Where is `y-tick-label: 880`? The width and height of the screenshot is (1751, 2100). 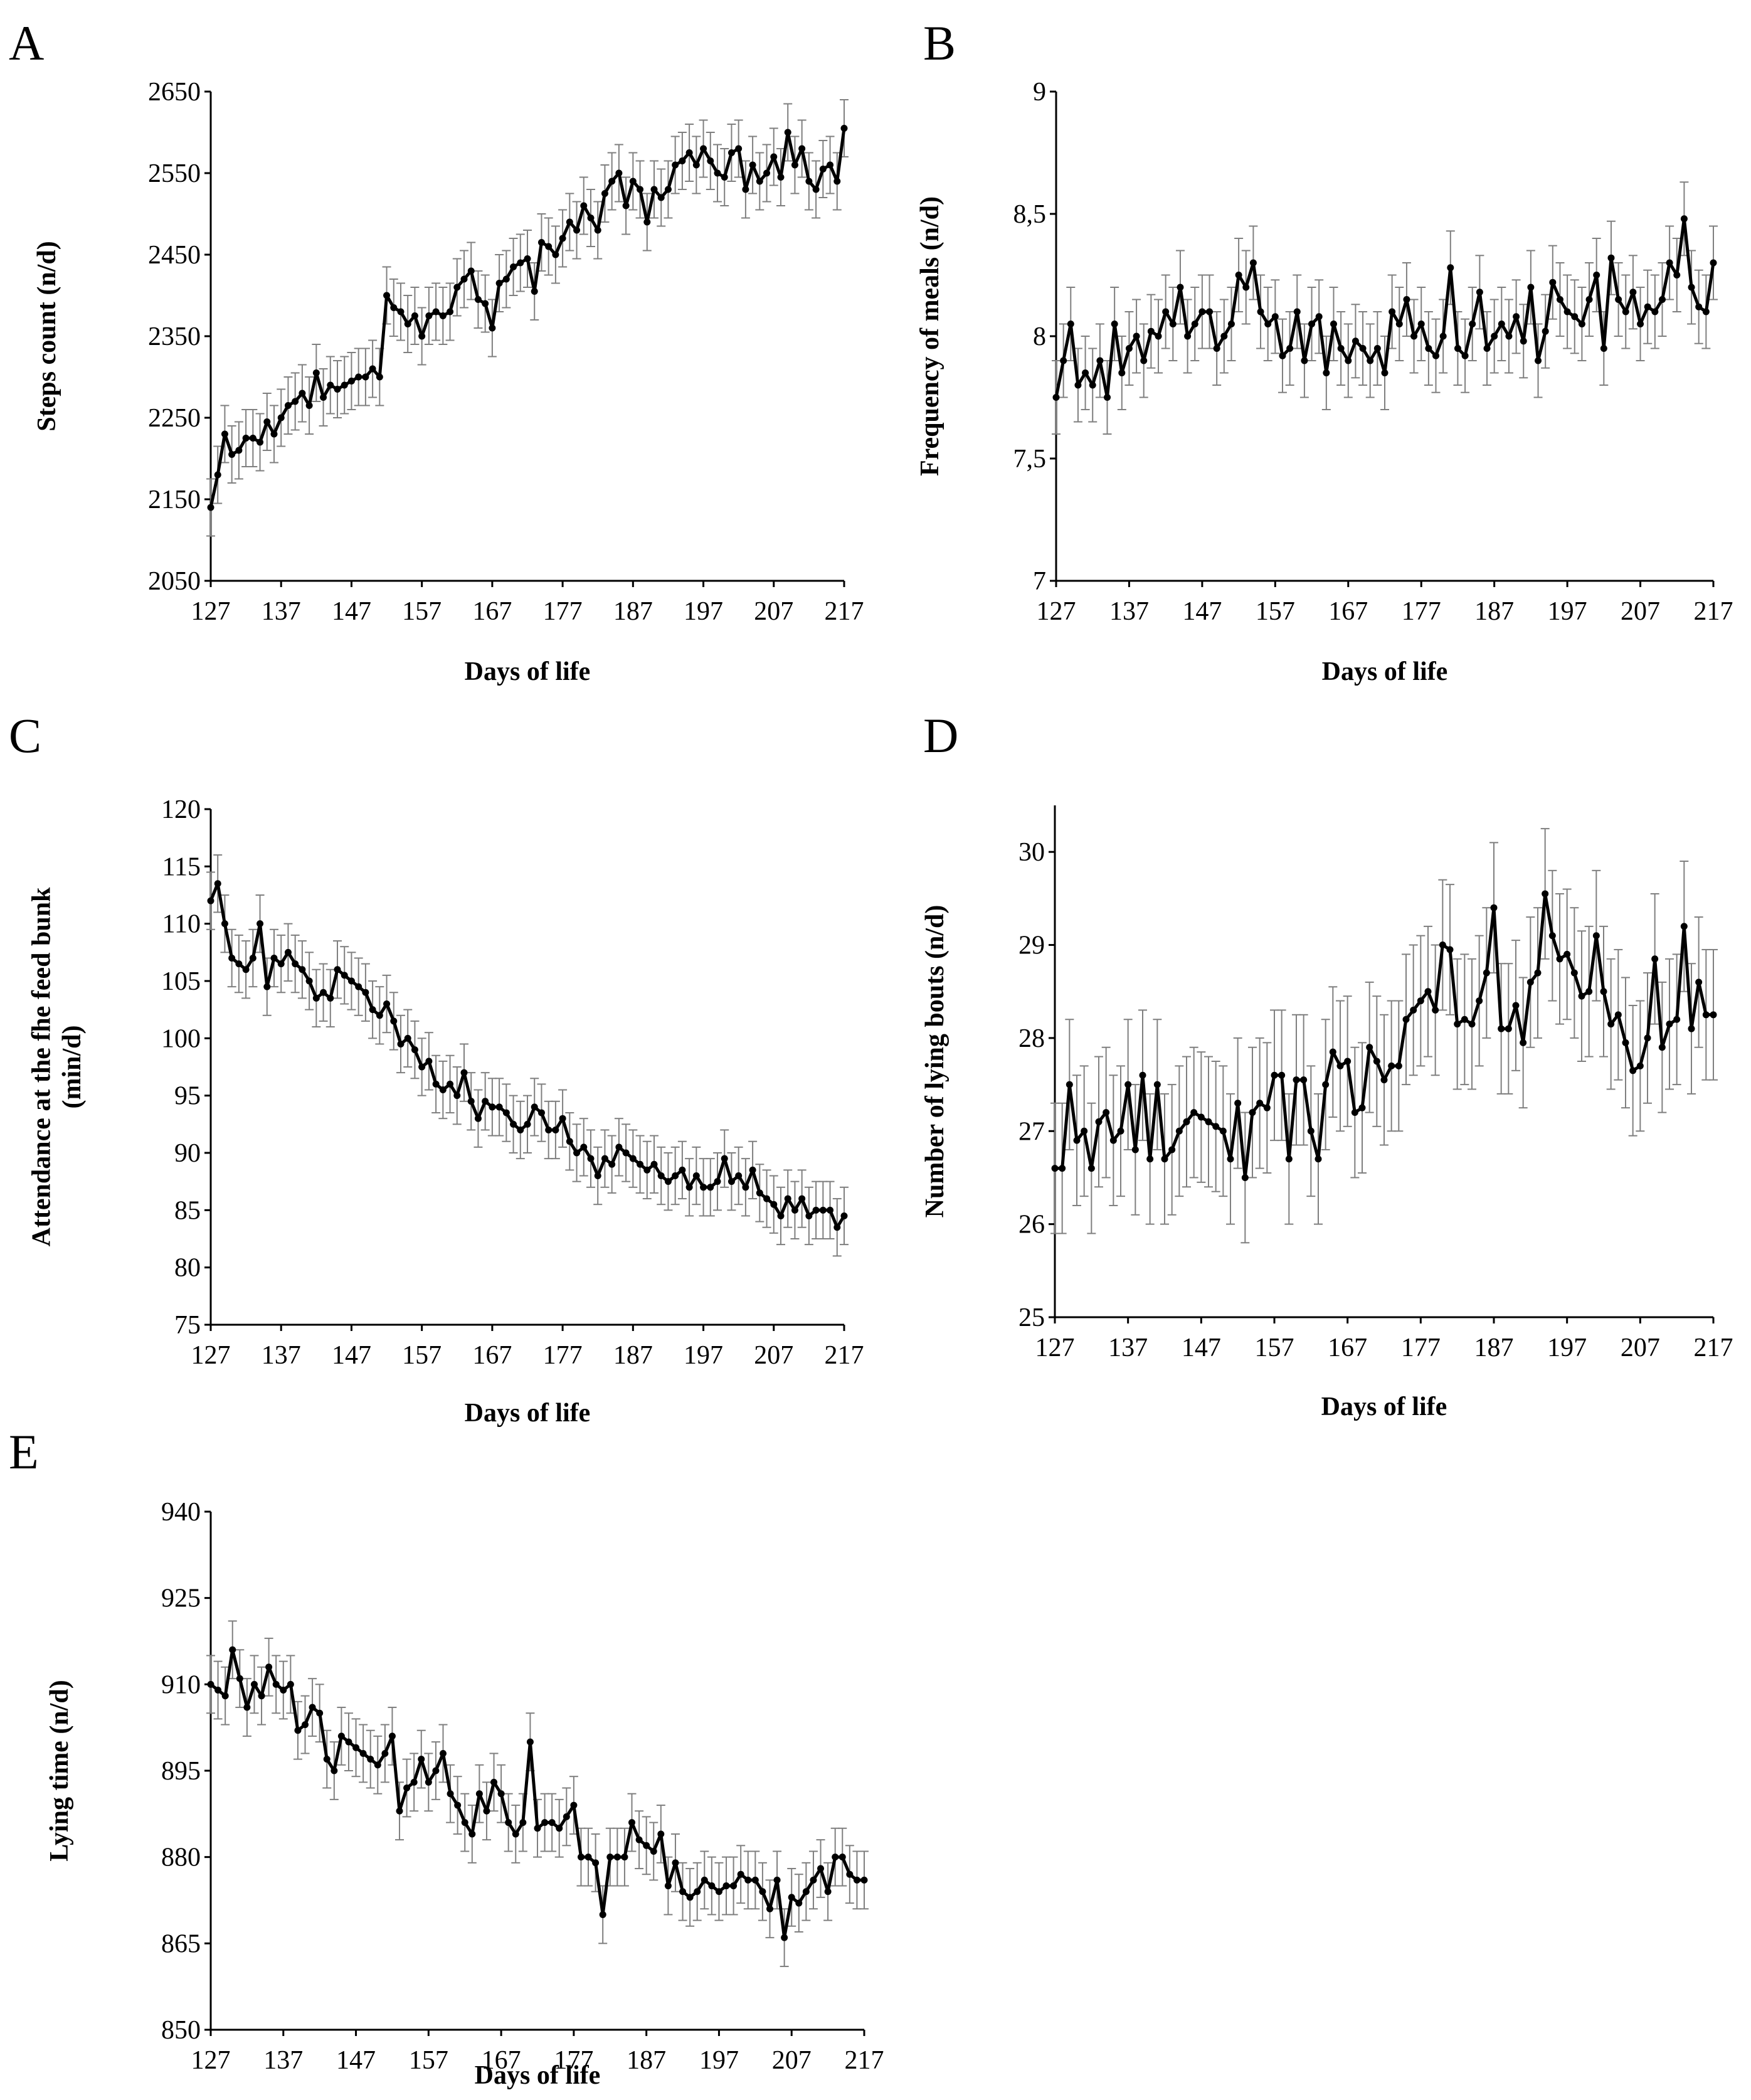 y-tick-label: 880 is located at coordinates (181, 1857).